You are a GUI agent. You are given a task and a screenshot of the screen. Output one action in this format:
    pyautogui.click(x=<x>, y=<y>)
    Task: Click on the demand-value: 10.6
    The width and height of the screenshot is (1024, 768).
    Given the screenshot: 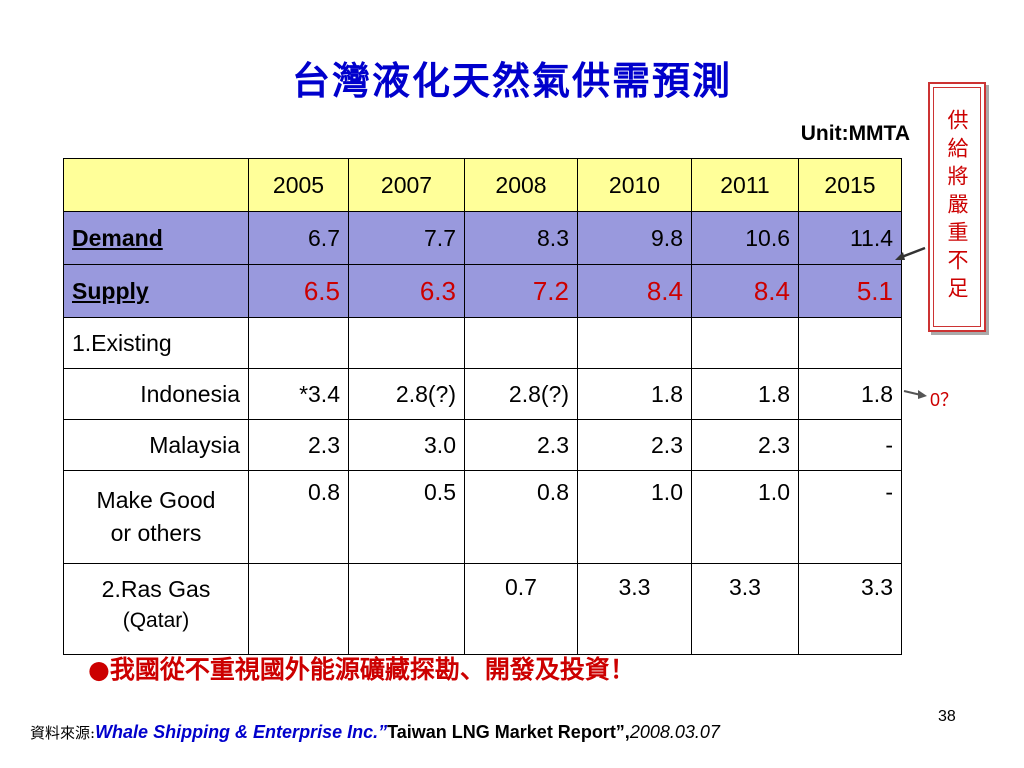 What is the action you would take?
    pyautogui.click(x=745, y=238)
    